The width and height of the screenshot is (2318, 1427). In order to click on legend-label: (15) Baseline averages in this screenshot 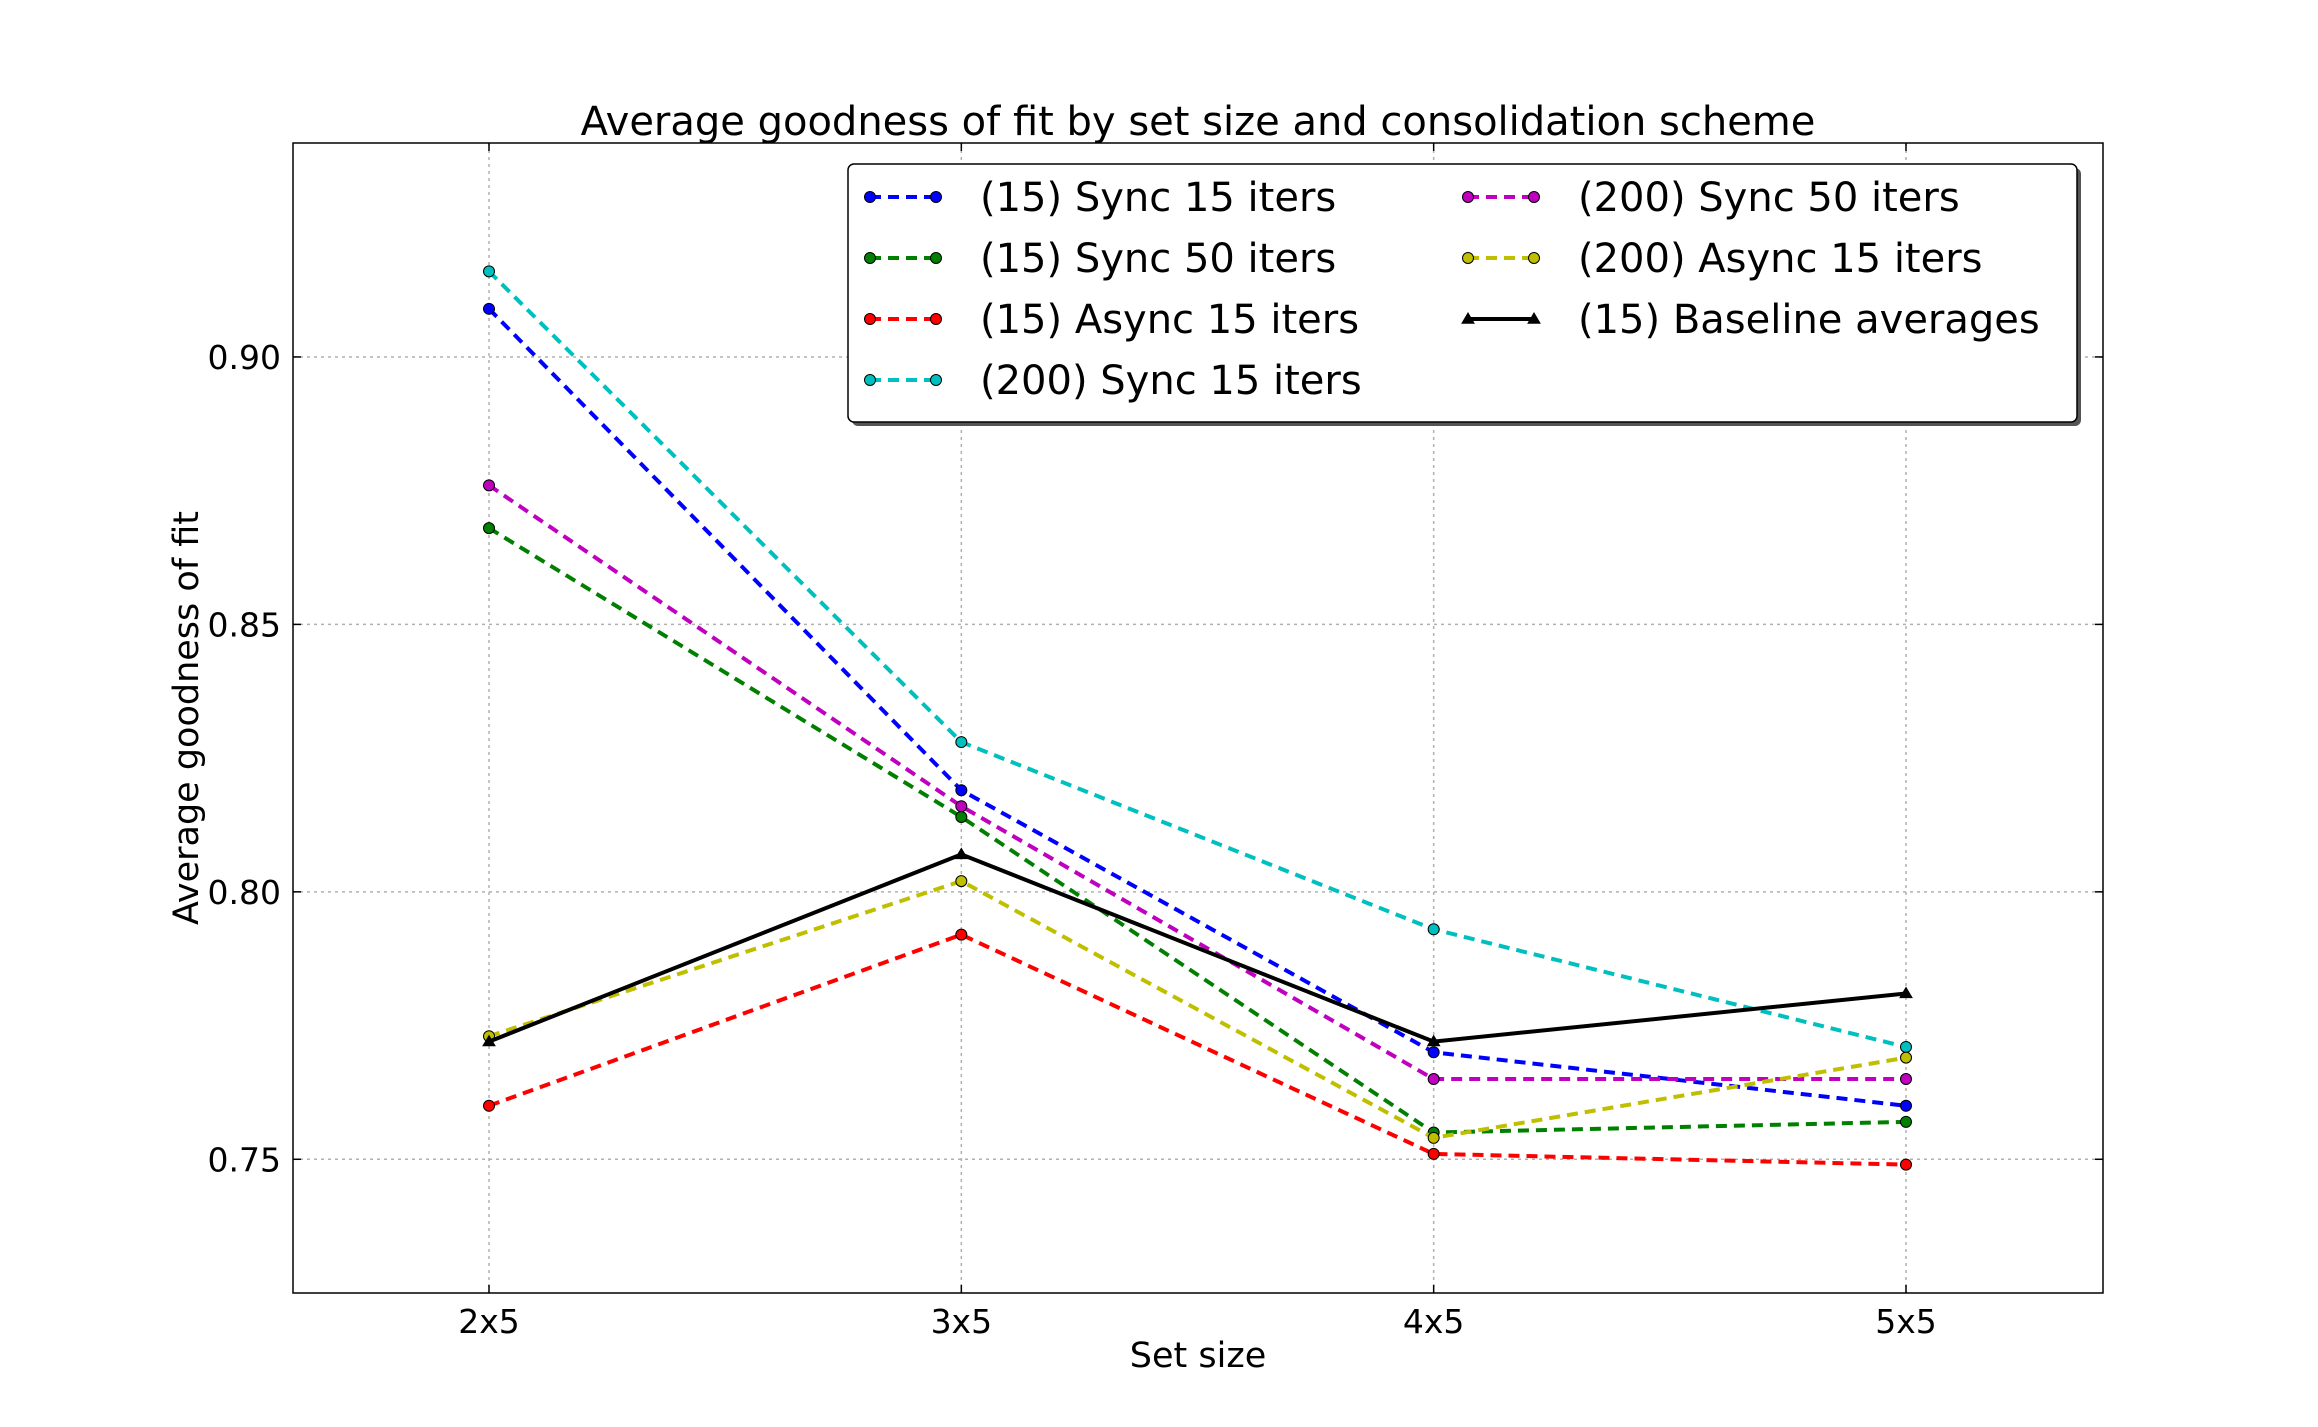, I will do `click(1809, 320)`.